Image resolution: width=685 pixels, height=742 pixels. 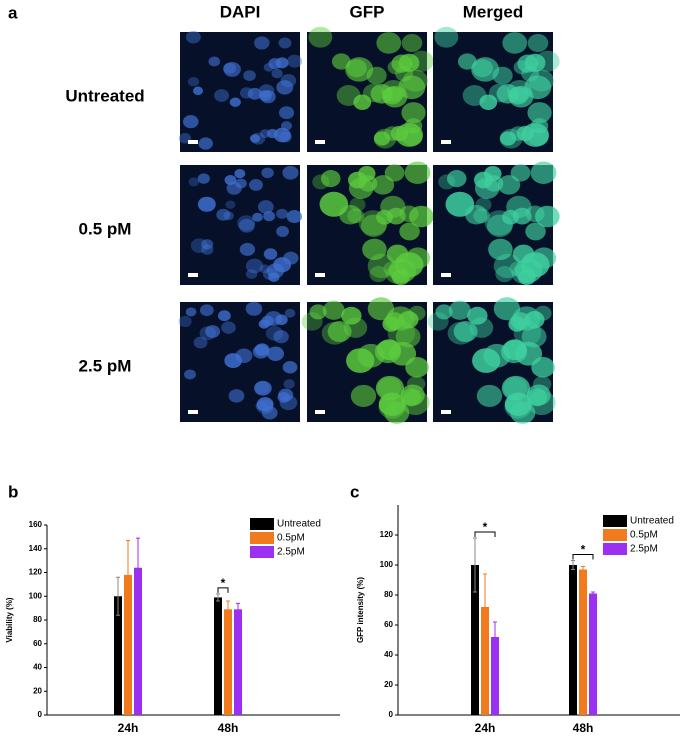 I want to click on y-tick-label: 160, so click(x=36, y=524).